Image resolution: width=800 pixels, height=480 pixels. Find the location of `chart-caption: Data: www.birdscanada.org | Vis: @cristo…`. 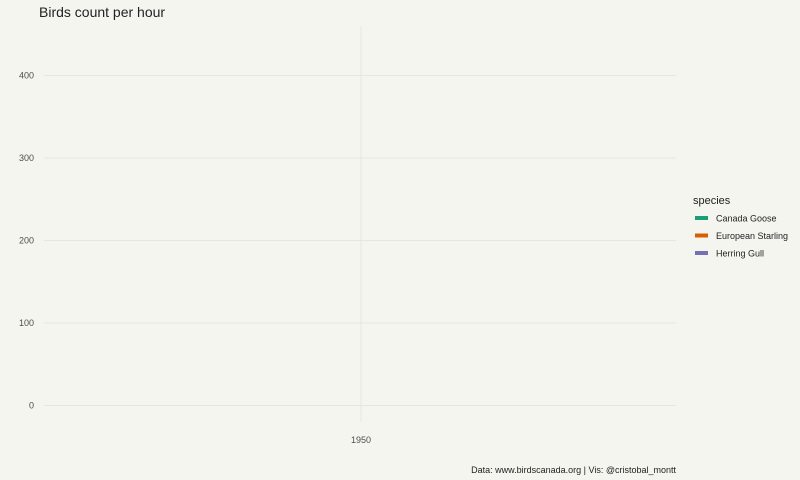

chart-caption: Data: www.birdscanada.org | Vis: @cristo… is located at coordinates (573, 470).